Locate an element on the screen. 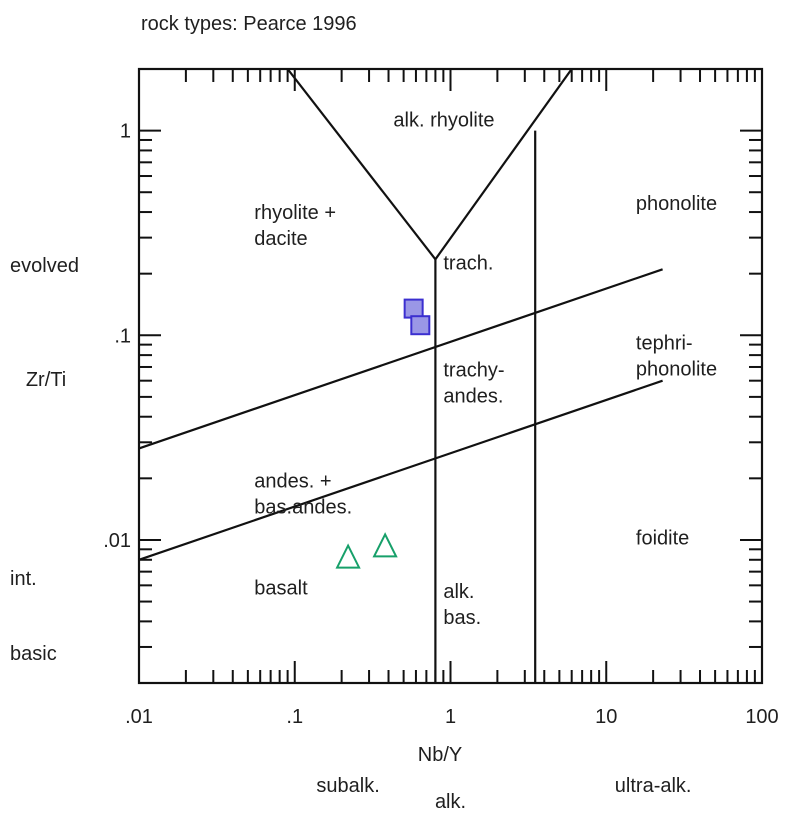 Image resolution: width=785 pixels, height=815 pixels. field-label: foidite is located at coordinates (662, 539).